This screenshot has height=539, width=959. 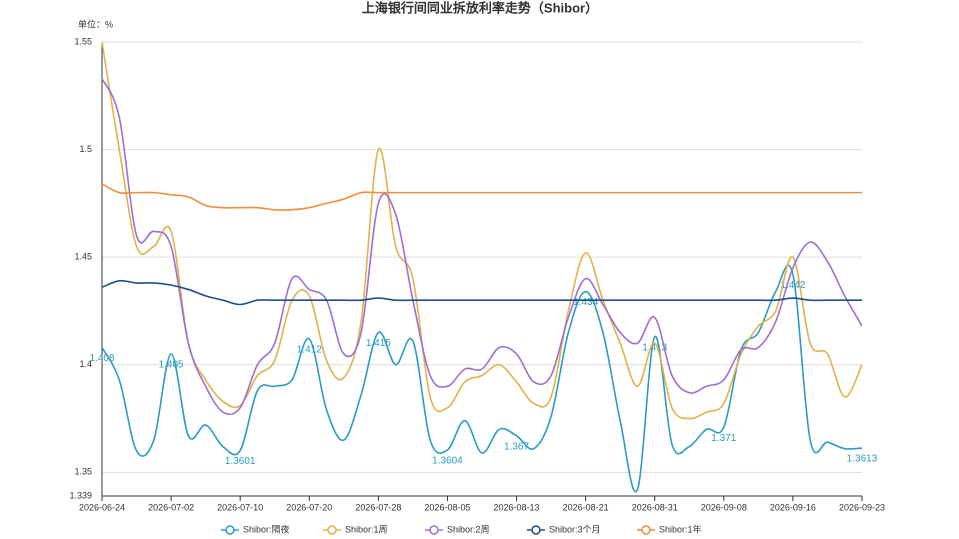 I want to click on y-tick-label: 1.5, so click(x=85, y=149).